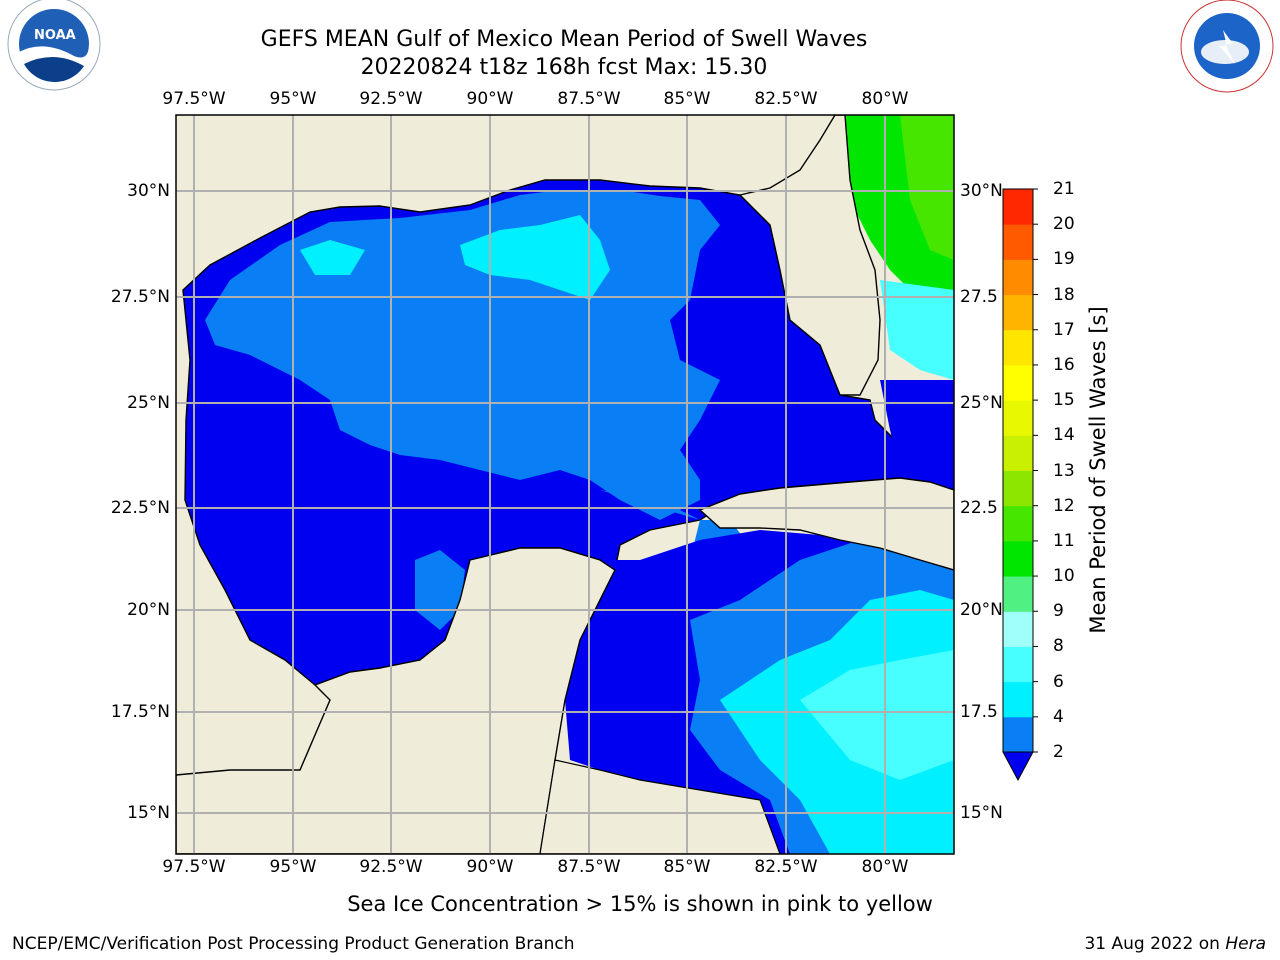 The width and height of the screenshot is (1280, 960). What do you see at coordinates (1058, 752) in the screenshot?
I see `colorbar-tick-label: 2` at bounding box center [1058, 752].